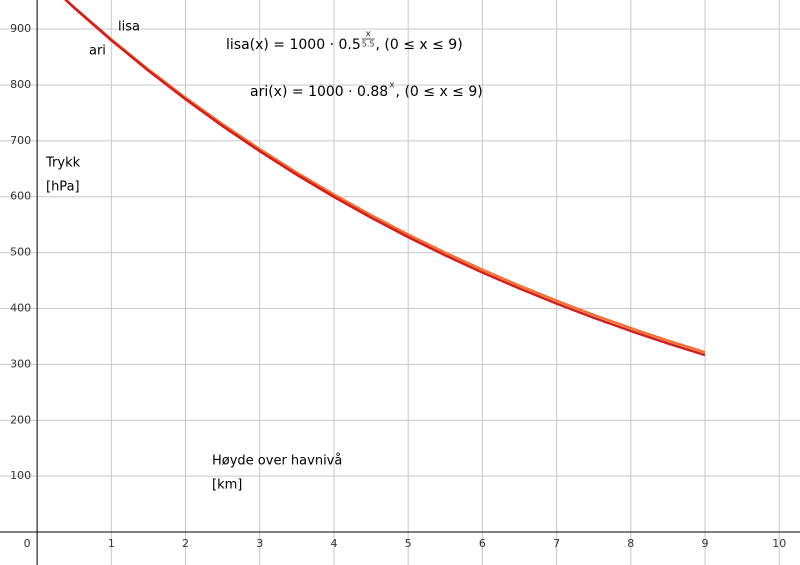  I want to click on y-tick-label: 700, so click(20, 140).